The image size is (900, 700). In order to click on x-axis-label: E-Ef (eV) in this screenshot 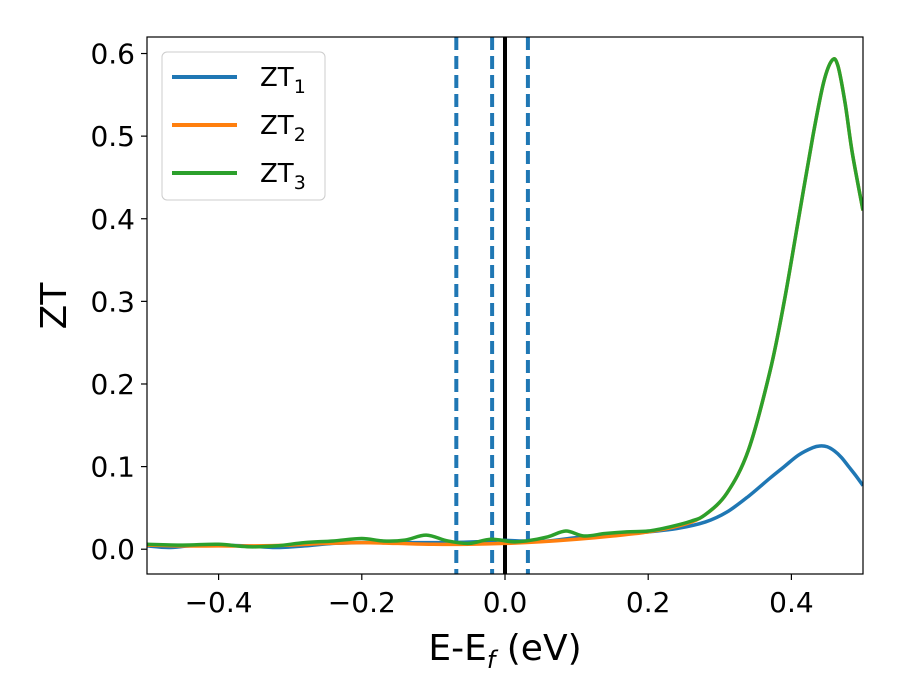, I will do `click(504, 651)`.